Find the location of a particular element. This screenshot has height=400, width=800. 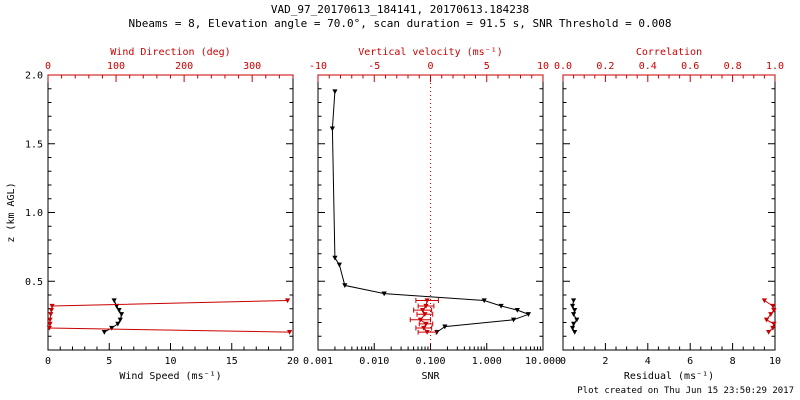

svg-text: Wind Direction (deg) is located at coordinates (170, 52).